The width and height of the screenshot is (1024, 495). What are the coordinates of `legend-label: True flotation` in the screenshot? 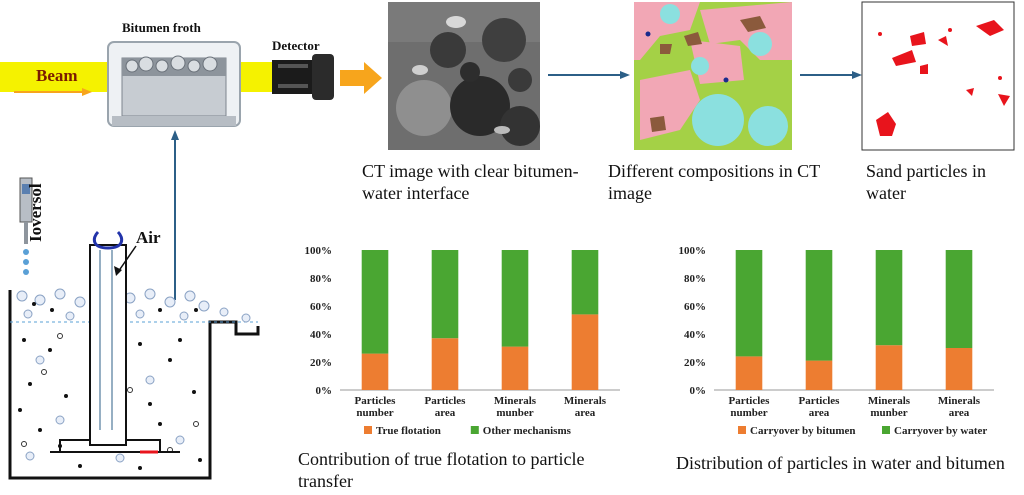 It's located at (408, 431).